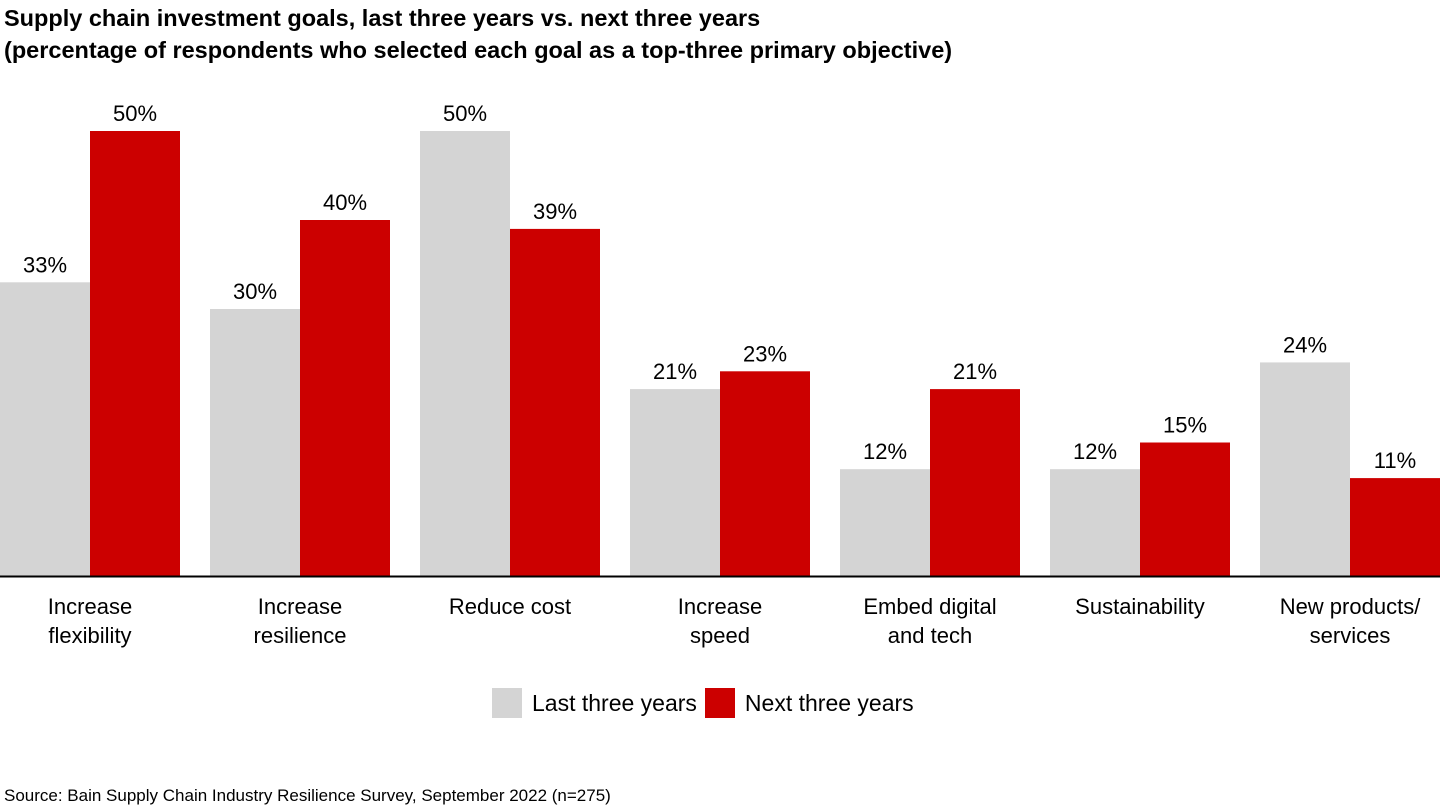  I want to click on data-label-next-5: 15%, so click(1185, 425).